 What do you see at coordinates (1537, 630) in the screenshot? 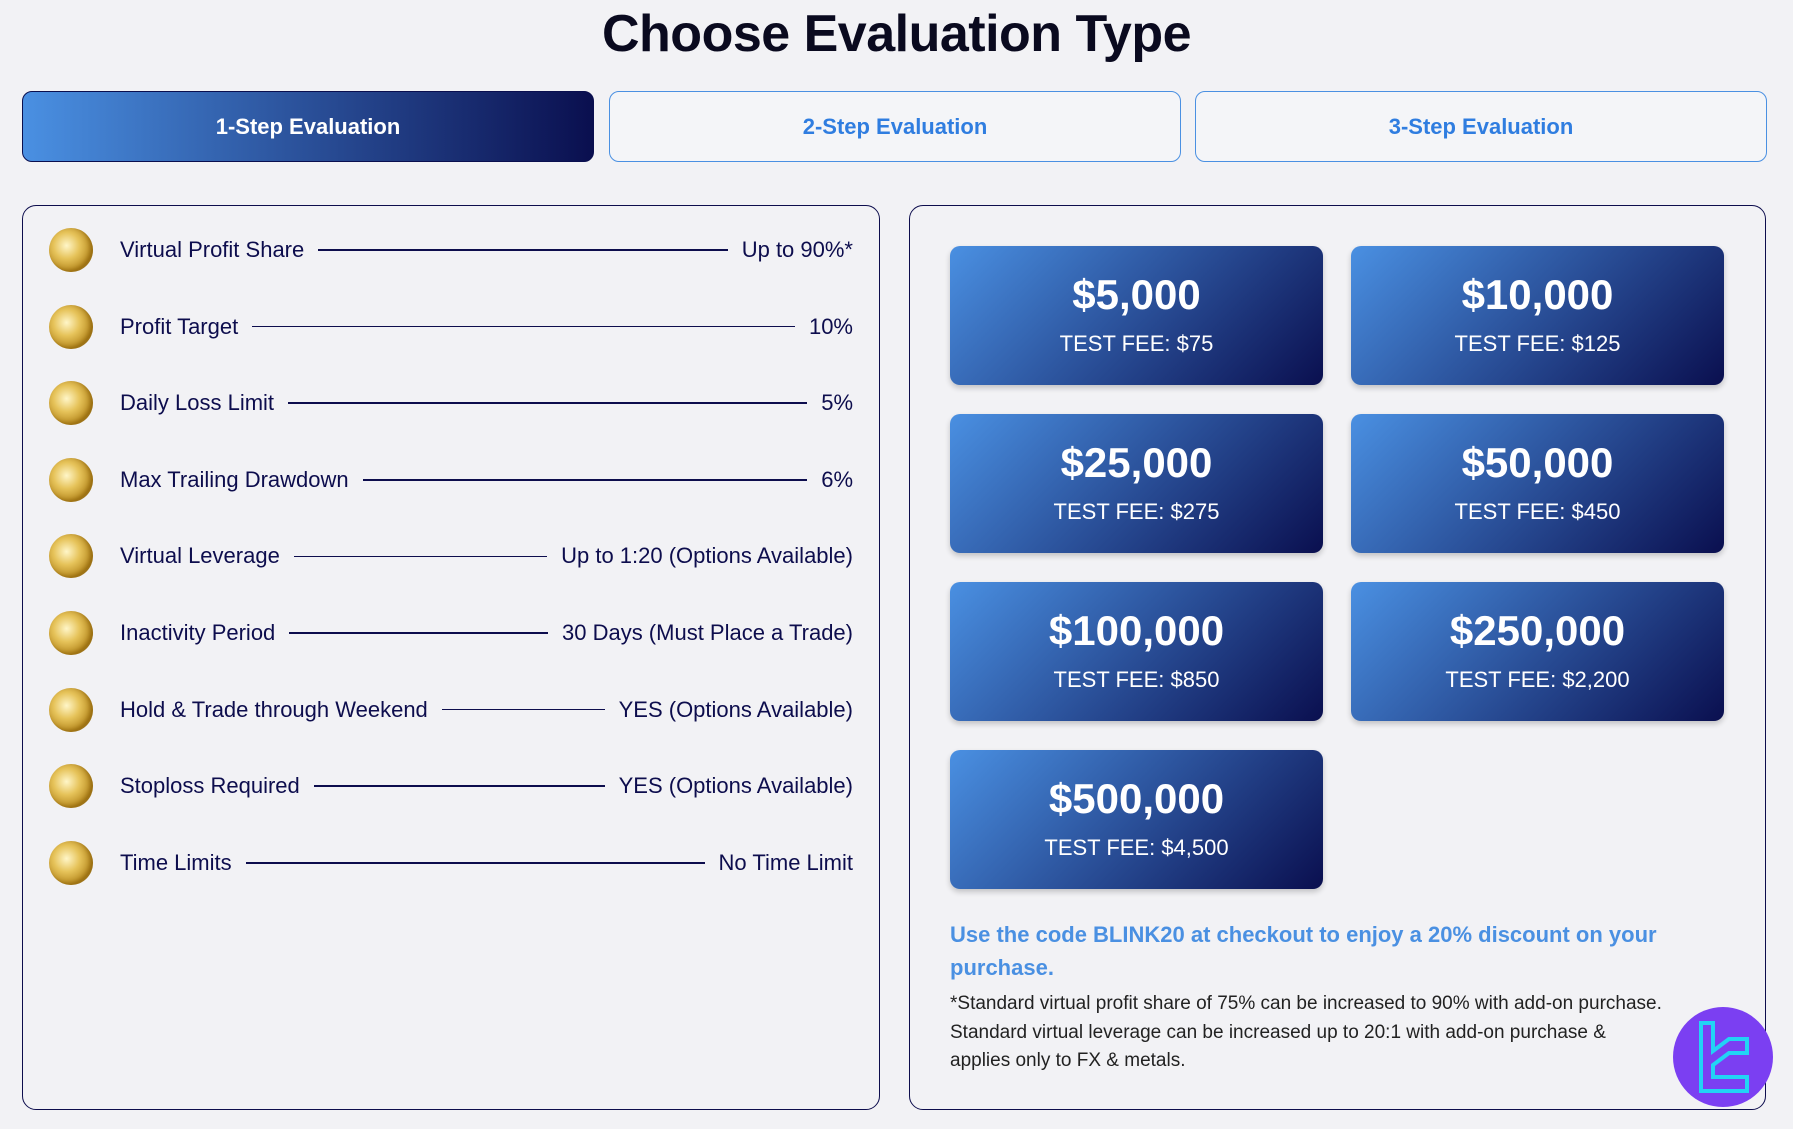
I see `account-amount: $250,000` at bounding box center [1537, 630].